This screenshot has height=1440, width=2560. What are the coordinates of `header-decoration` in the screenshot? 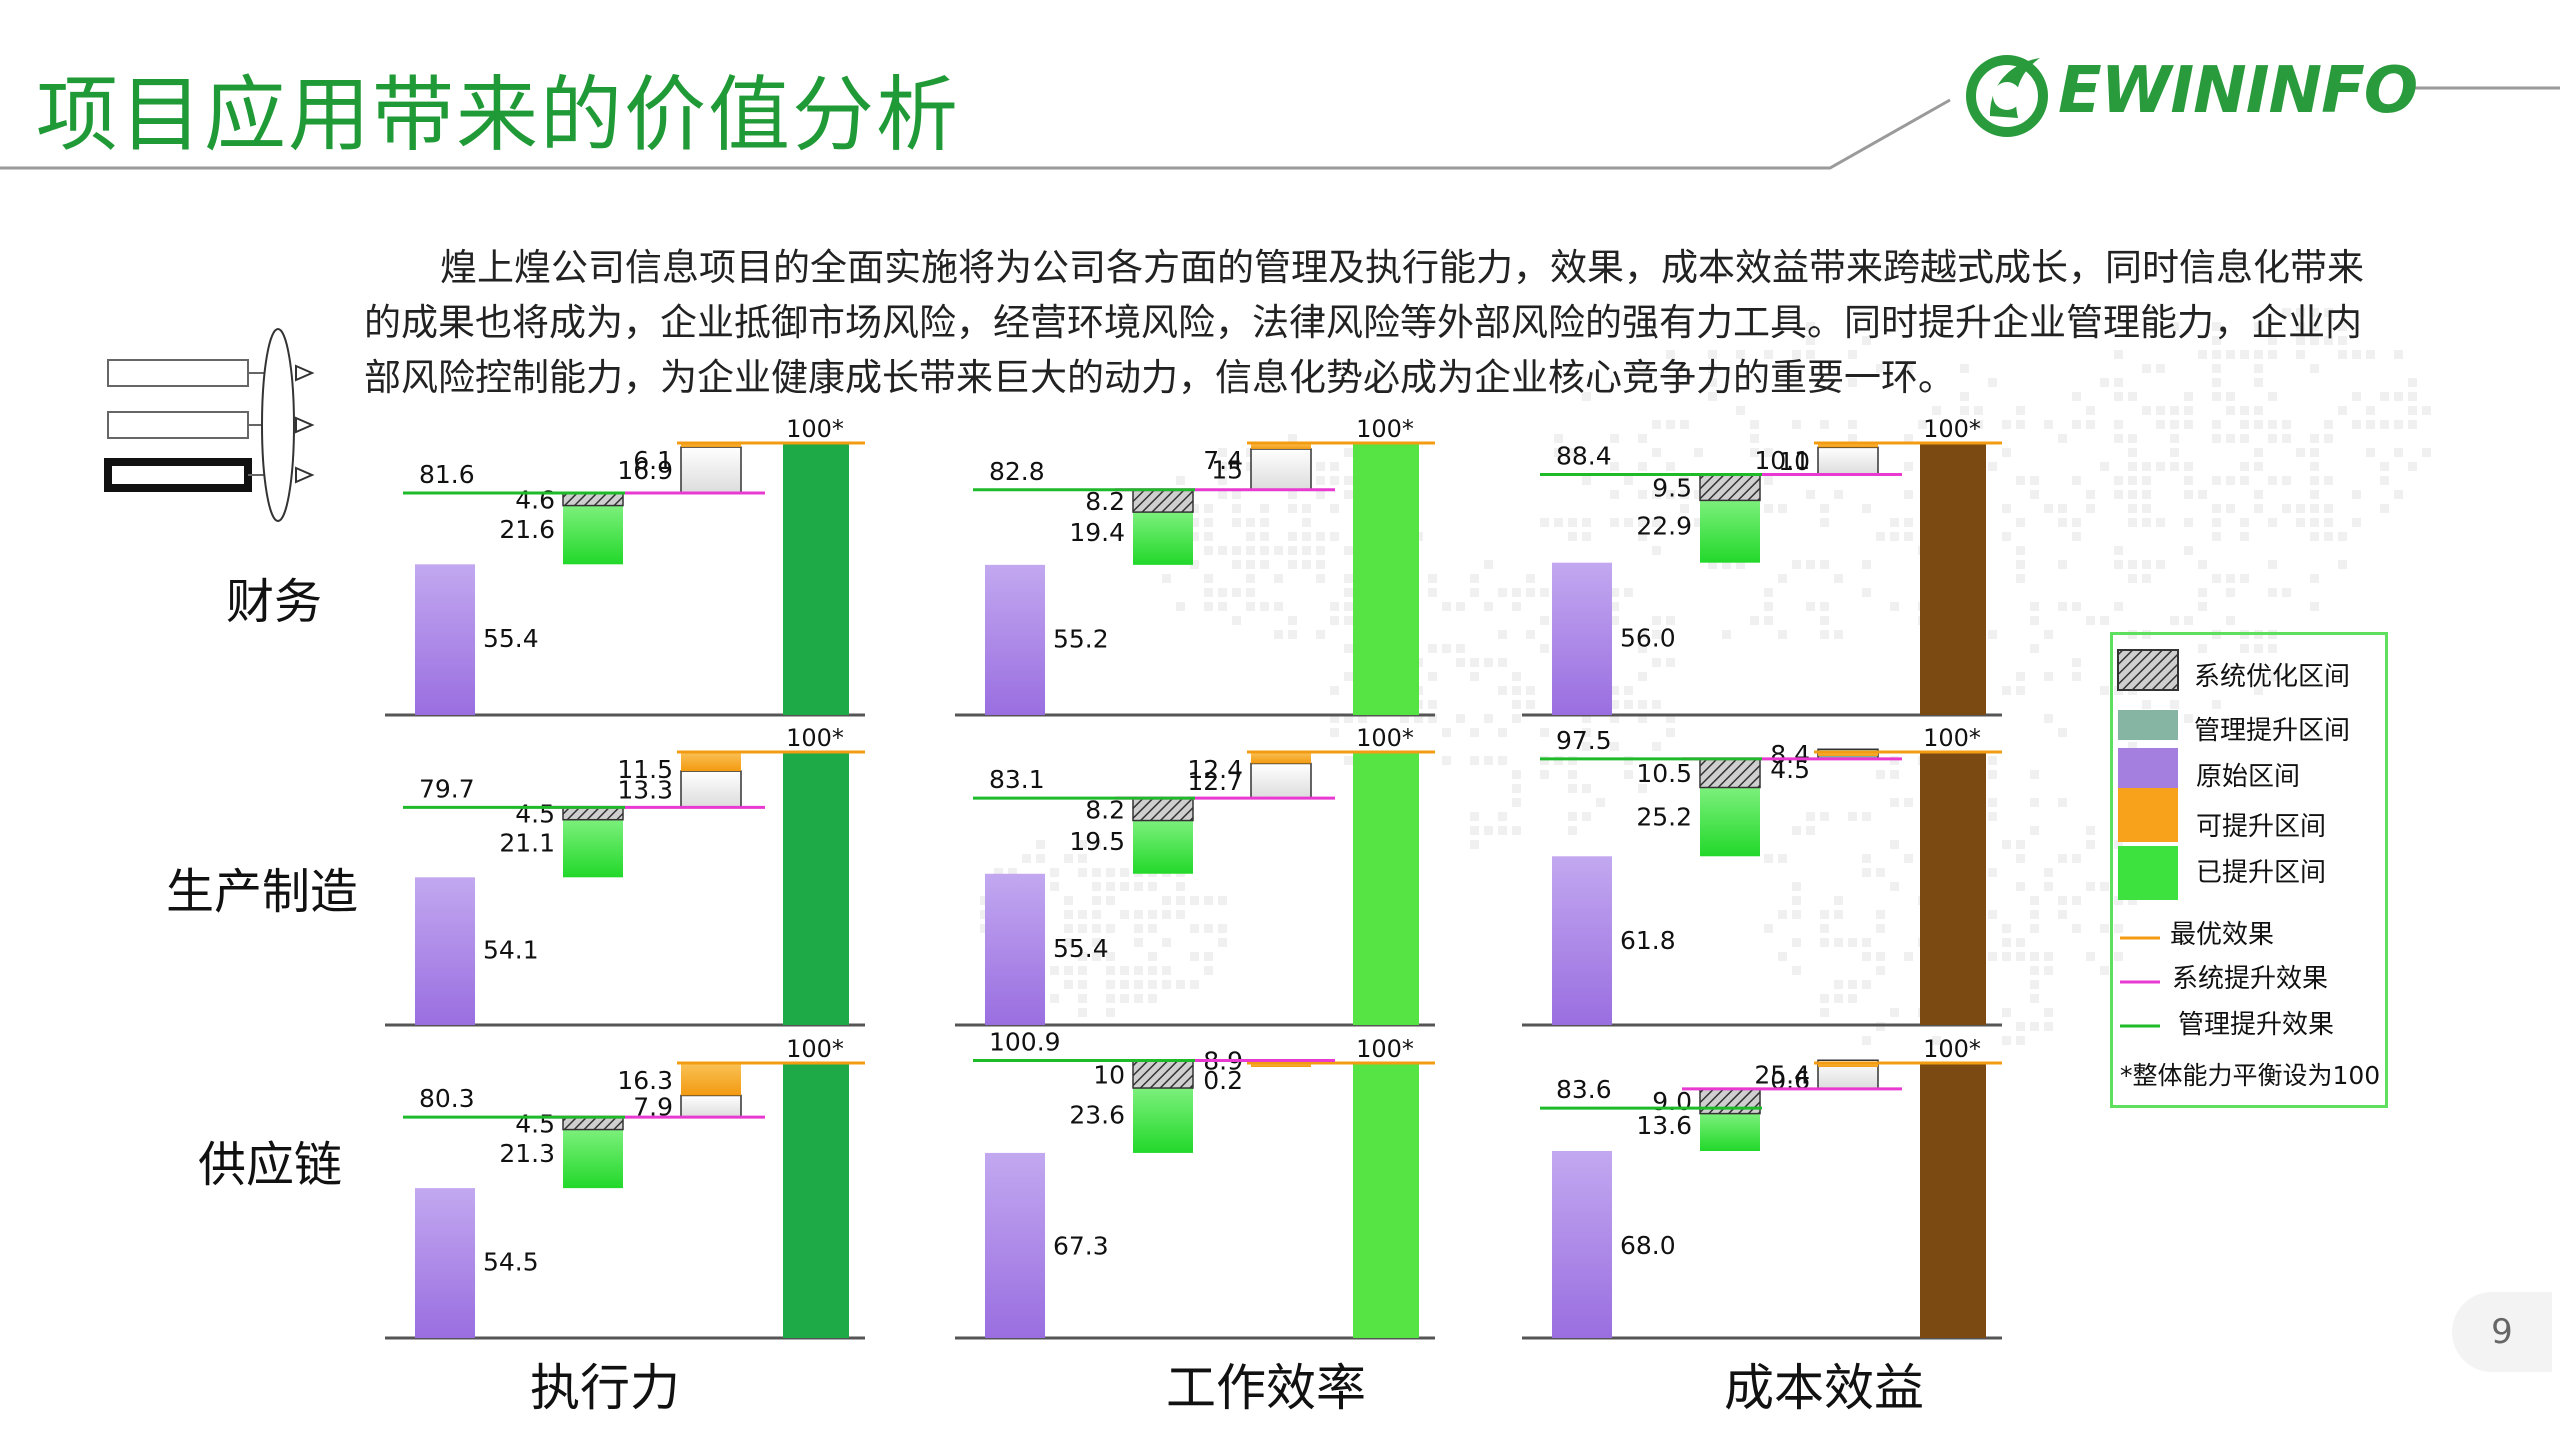 It's located at (1280, 112).